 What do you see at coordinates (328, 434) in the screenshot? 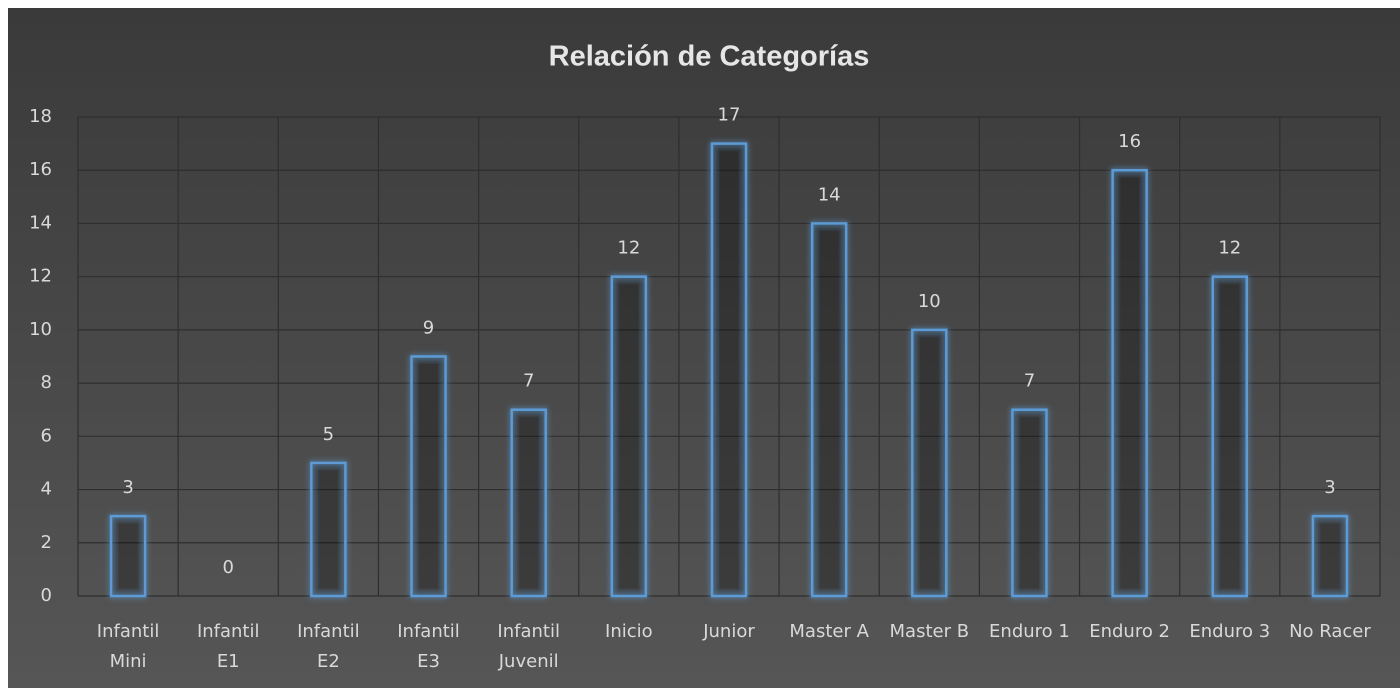
I see `data-label: 5` at bounding box center [328, 434].